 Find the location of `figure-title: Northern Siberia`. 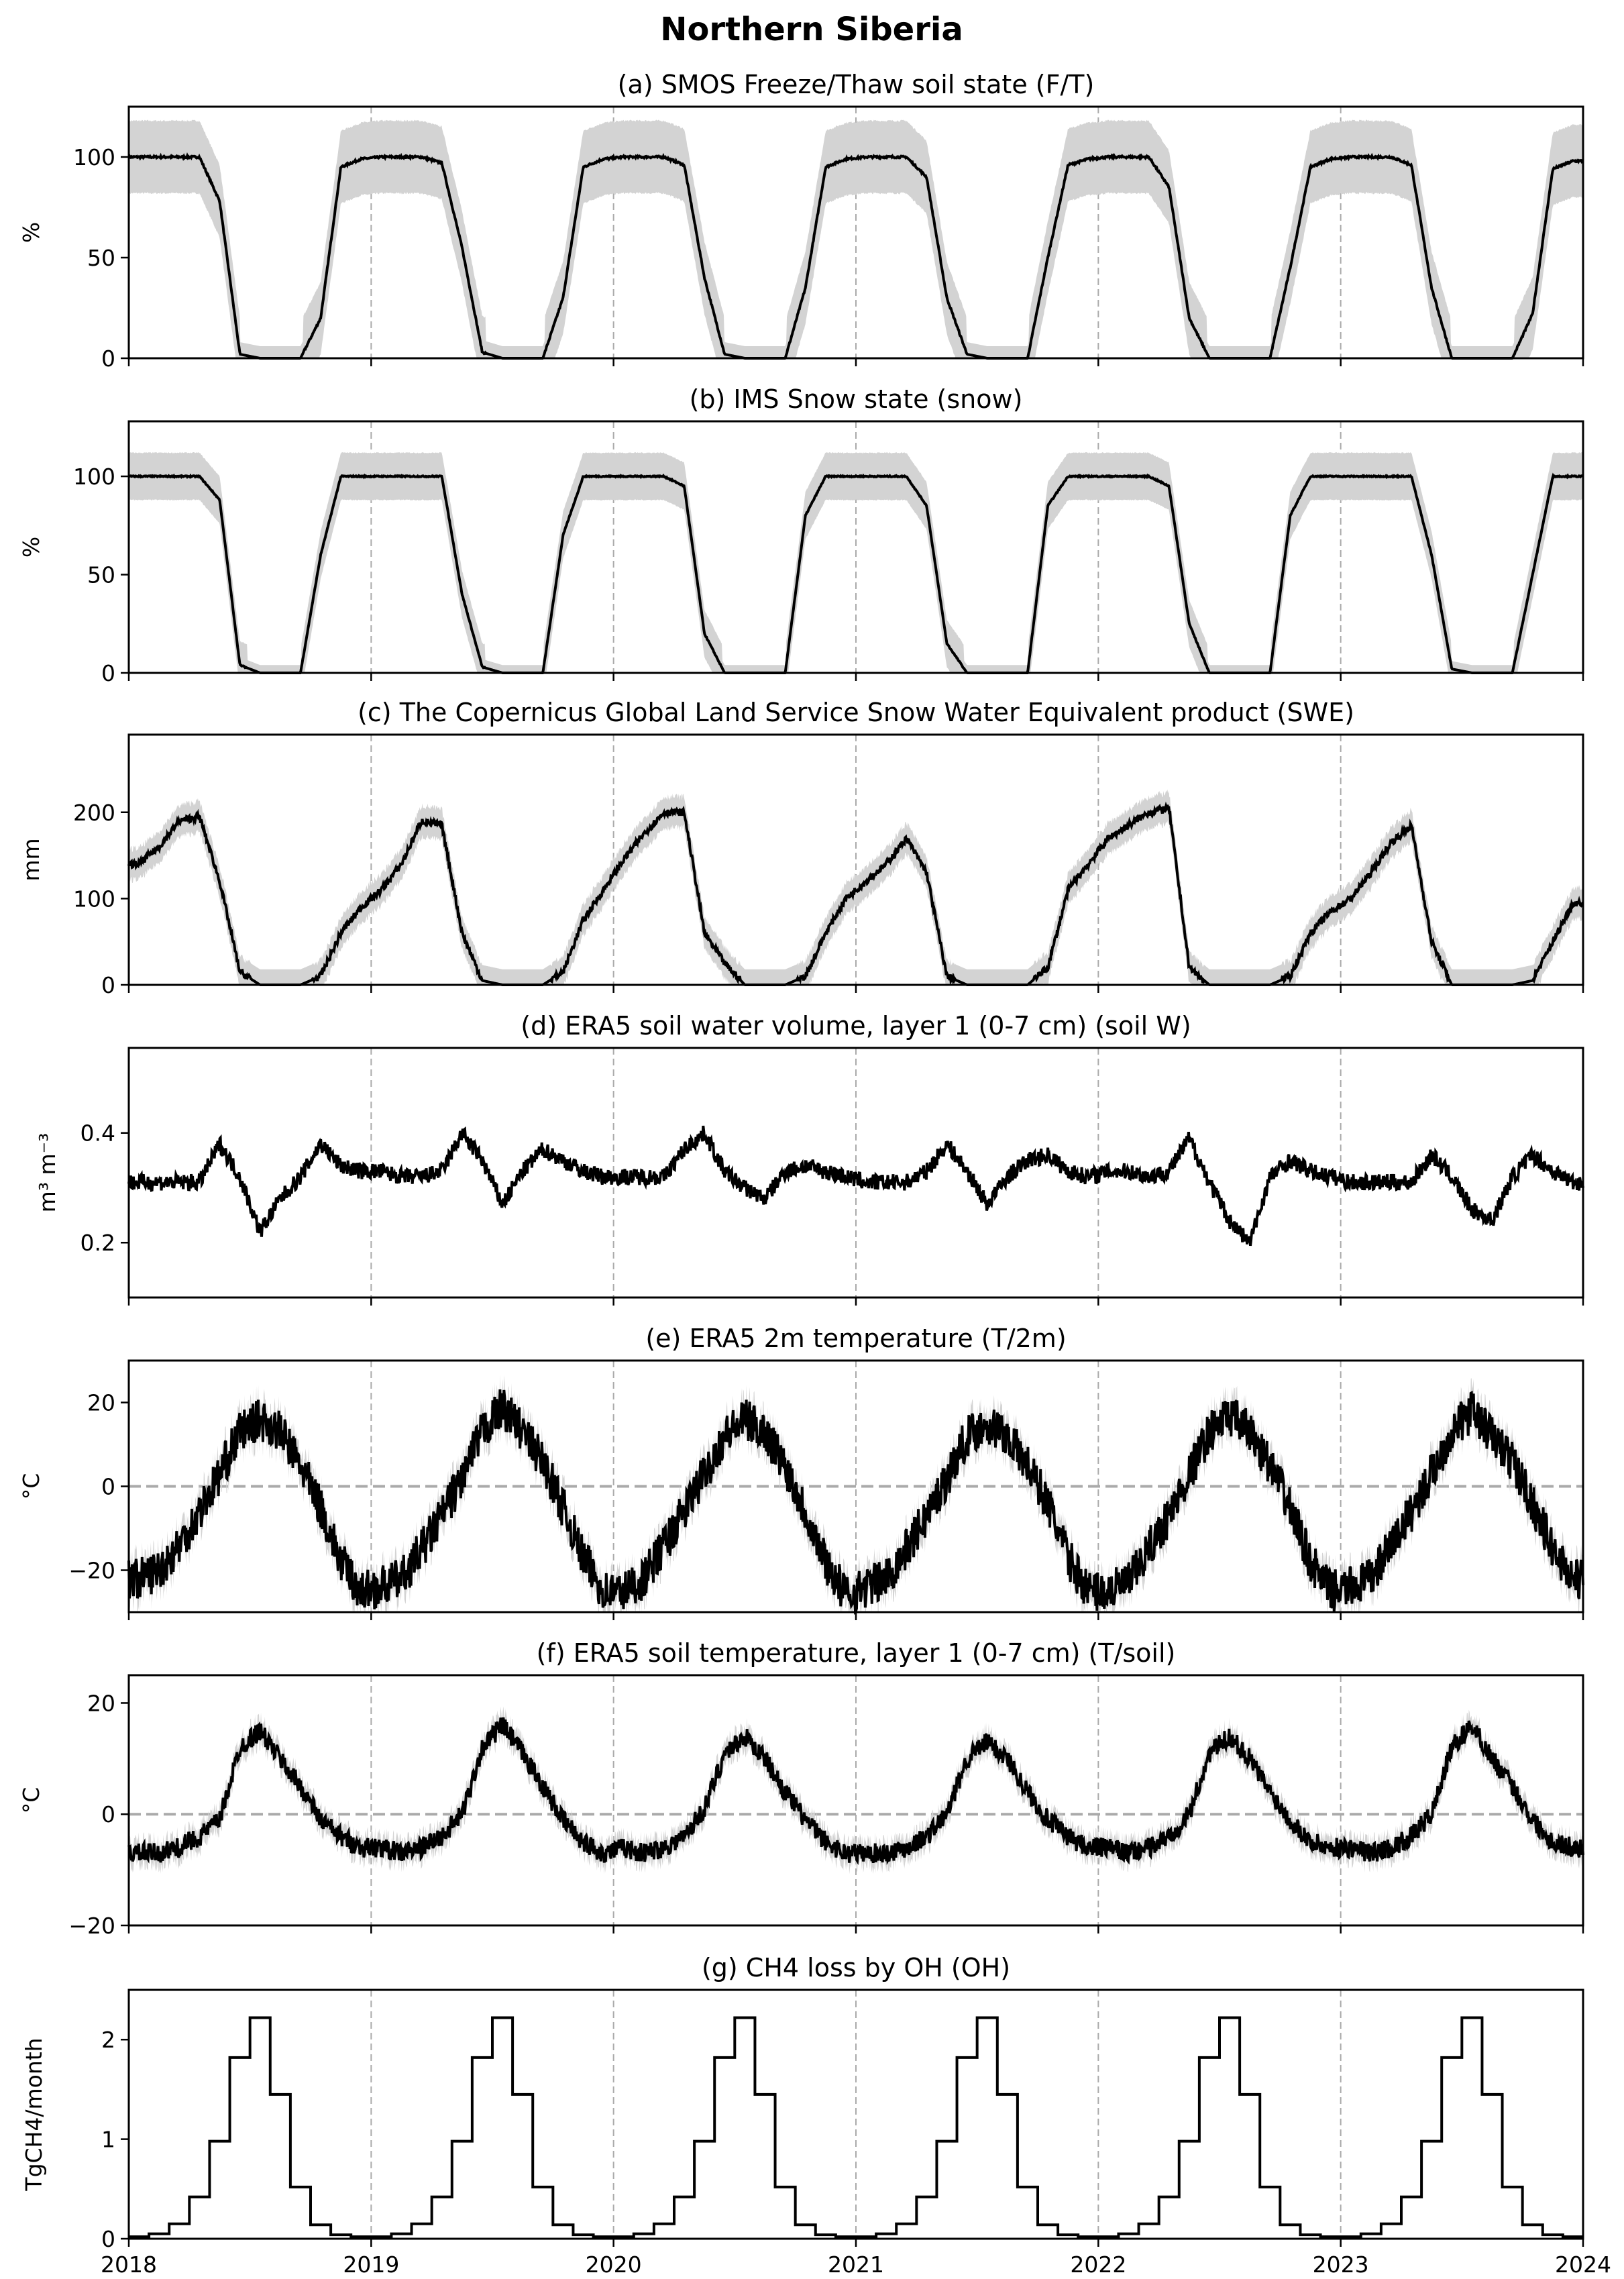

figure-title: Northern Siberia is located at coordinates (811, 29).